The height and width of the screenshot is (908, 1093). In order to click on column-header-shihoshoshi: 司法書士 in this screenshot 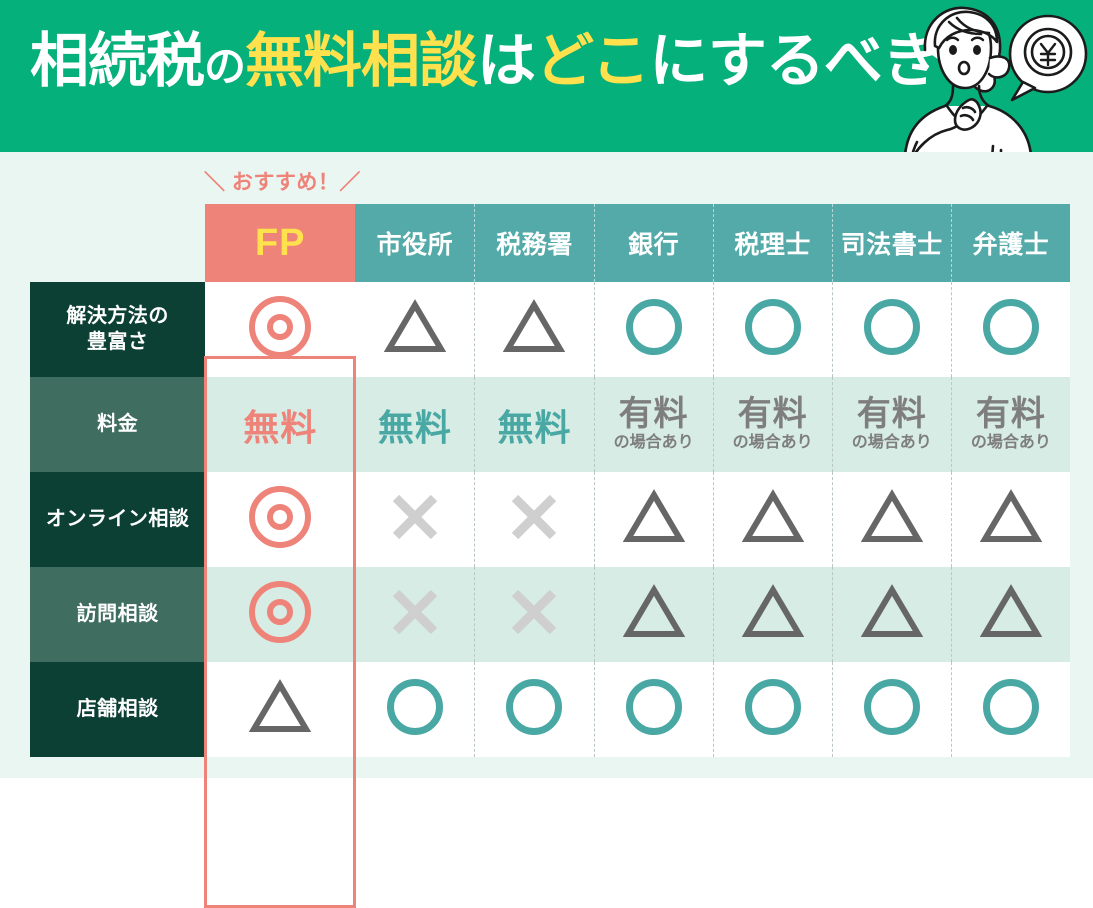, I will do `click(891, 243)`.